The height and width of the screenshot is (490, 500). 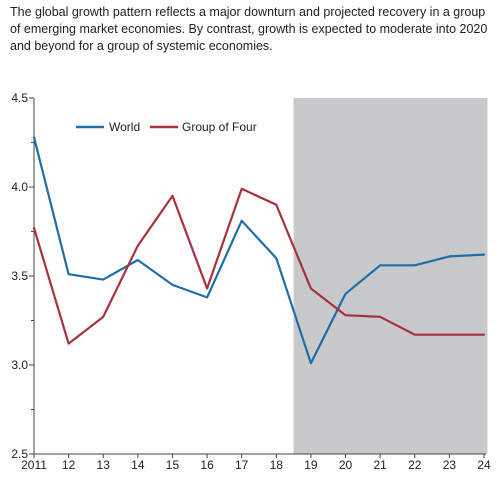 I want to click on legend-world-label: World, so click(x=124, y=127).